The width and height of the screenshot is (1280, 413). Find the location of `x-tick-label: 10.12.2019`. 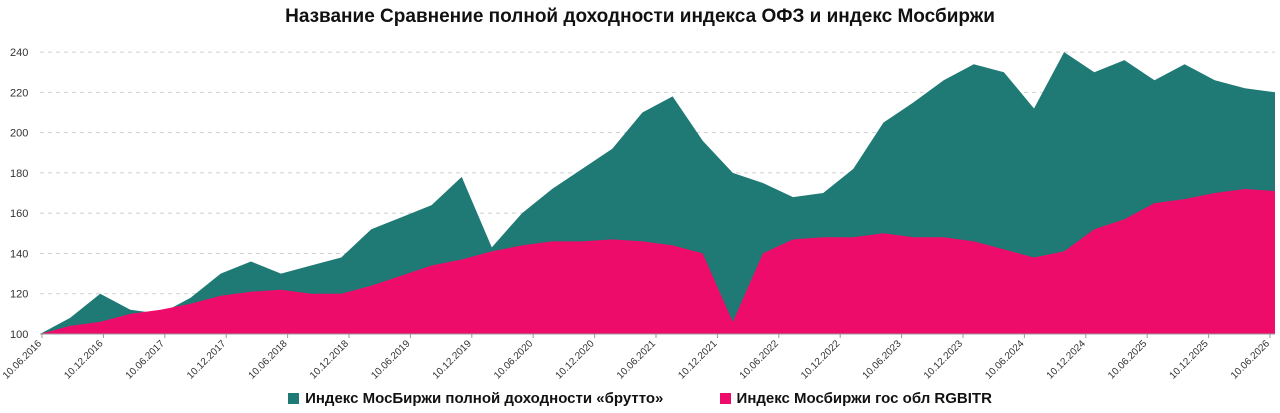

x-tick-label: 10.12.2019 is located at coordinates (452, 359).